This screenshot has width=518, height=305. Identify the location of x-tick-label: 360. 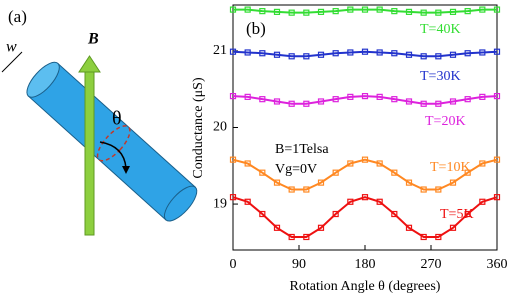
(497, 264).